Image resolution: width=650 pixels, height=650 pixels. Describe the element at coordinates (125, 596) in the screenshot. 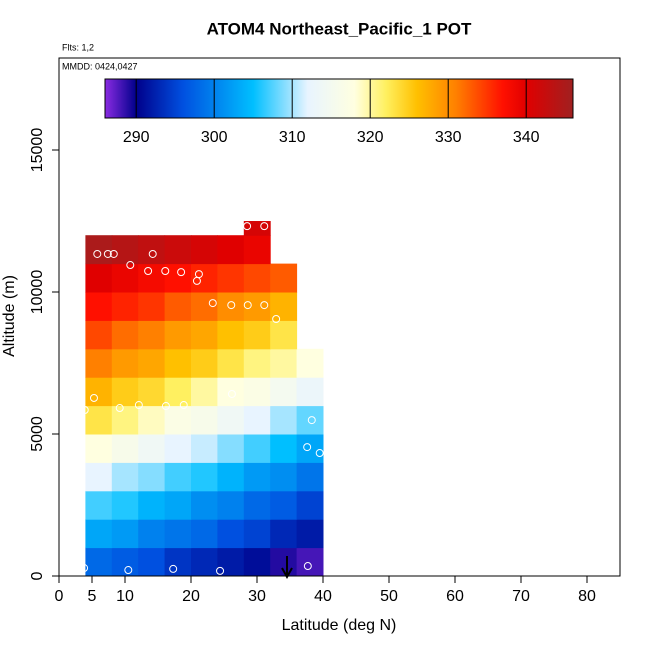

I see `x-tick-label: 10` at that location.